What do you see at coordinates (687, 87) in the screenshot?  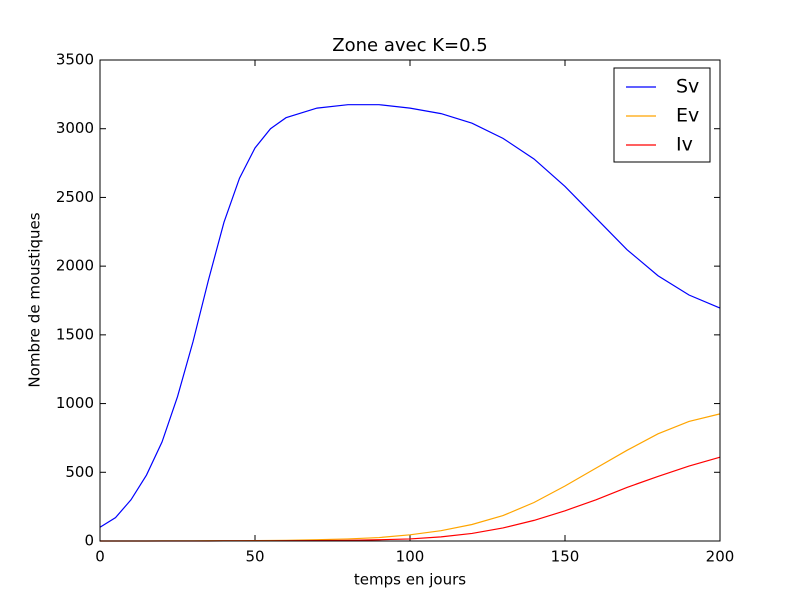 I see `legend-label: Sv` at bounding box center [687, 87].